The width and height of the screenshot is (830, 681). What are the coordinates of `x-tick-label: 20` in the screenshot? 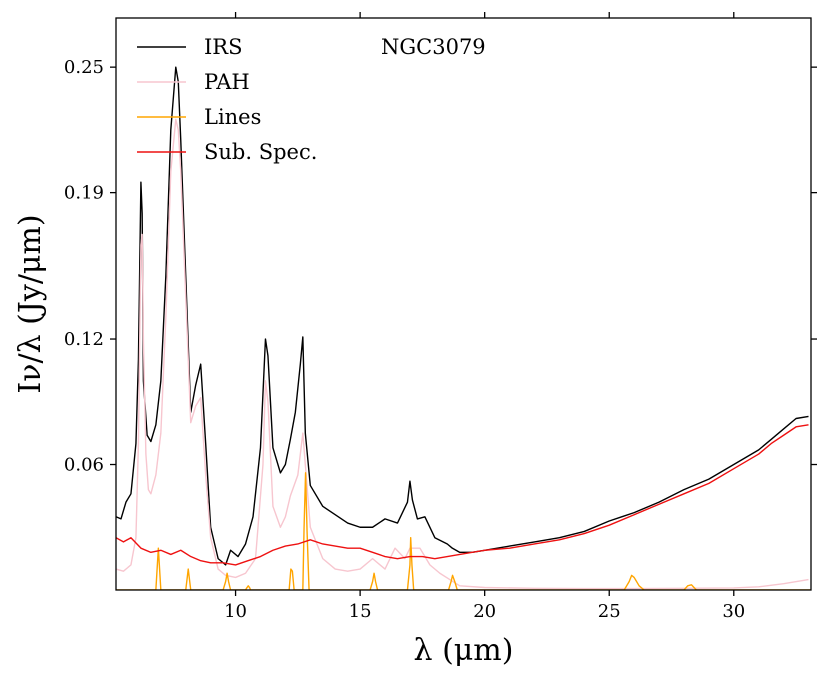 It's located at (484, 611).